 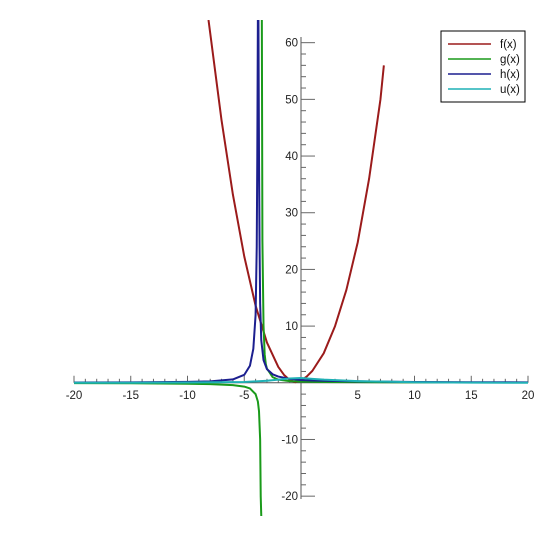 I want to click on y-tick-label: 20, so click(x=291, y=270).